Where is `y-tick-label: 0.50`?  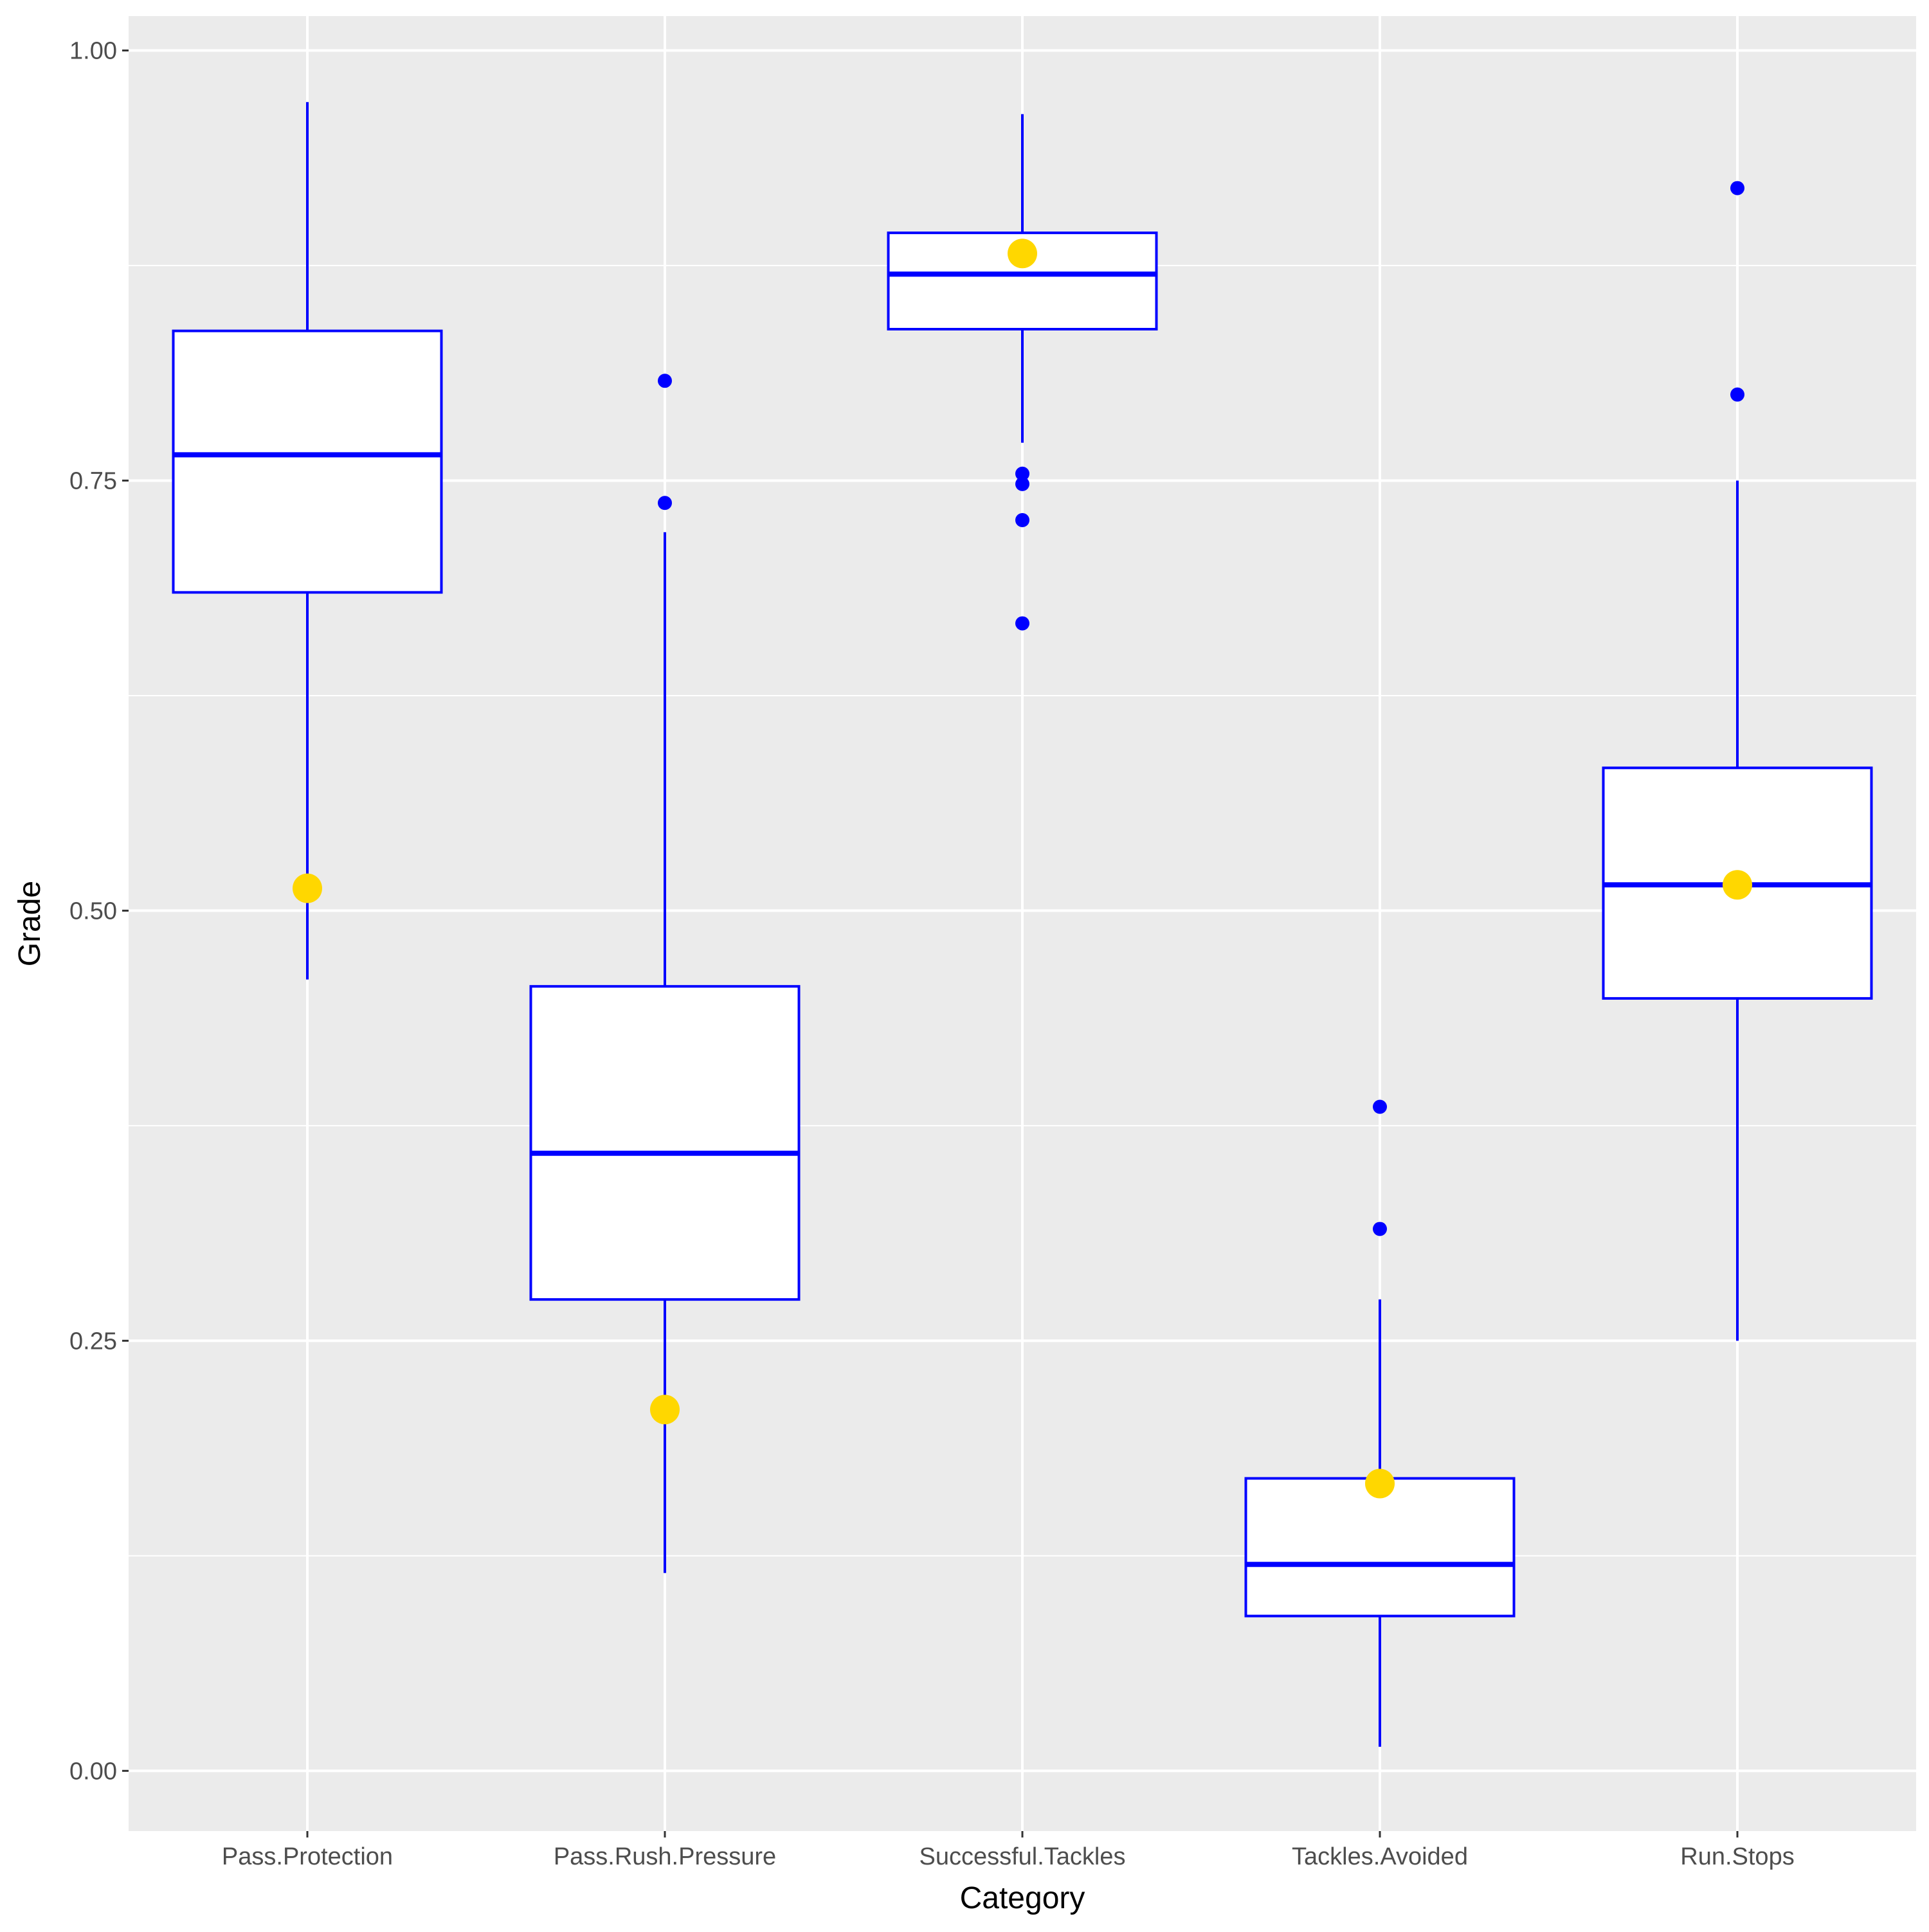 y-tick-label: 0.50 is located at coordinates (93, 911).